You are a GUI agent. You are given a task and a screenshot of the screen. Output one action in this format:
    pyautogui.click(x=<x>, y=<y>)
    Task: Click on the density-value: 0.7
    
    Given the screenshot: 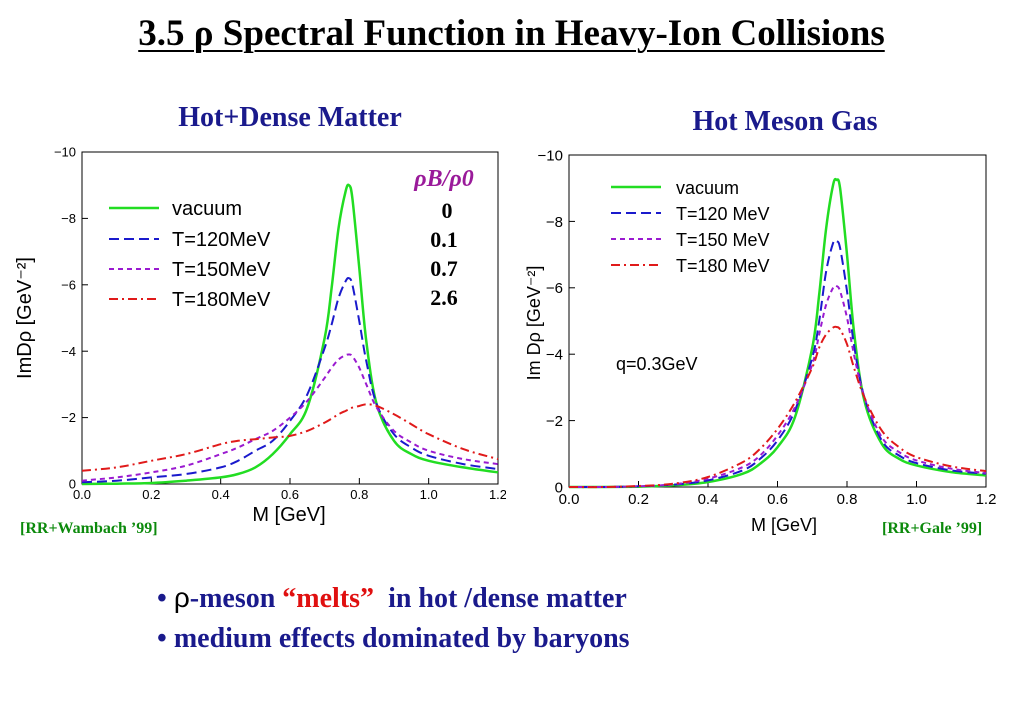 What is the action you would take?
    pyautogui.click(x=444, y=268)
    